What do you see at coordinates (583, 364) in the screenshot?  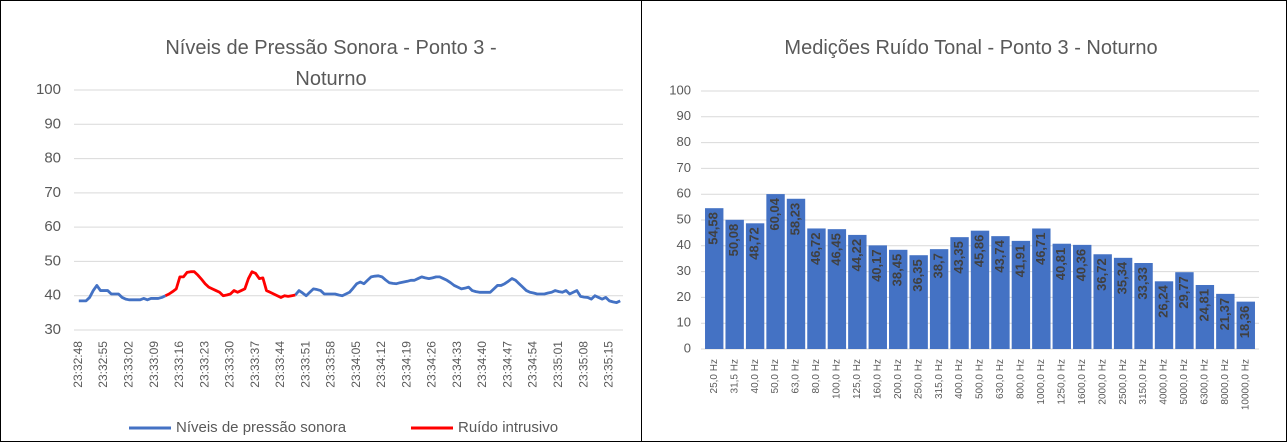 I see `x-tick-label: 23:35:08` at bounding box center [583, 364].